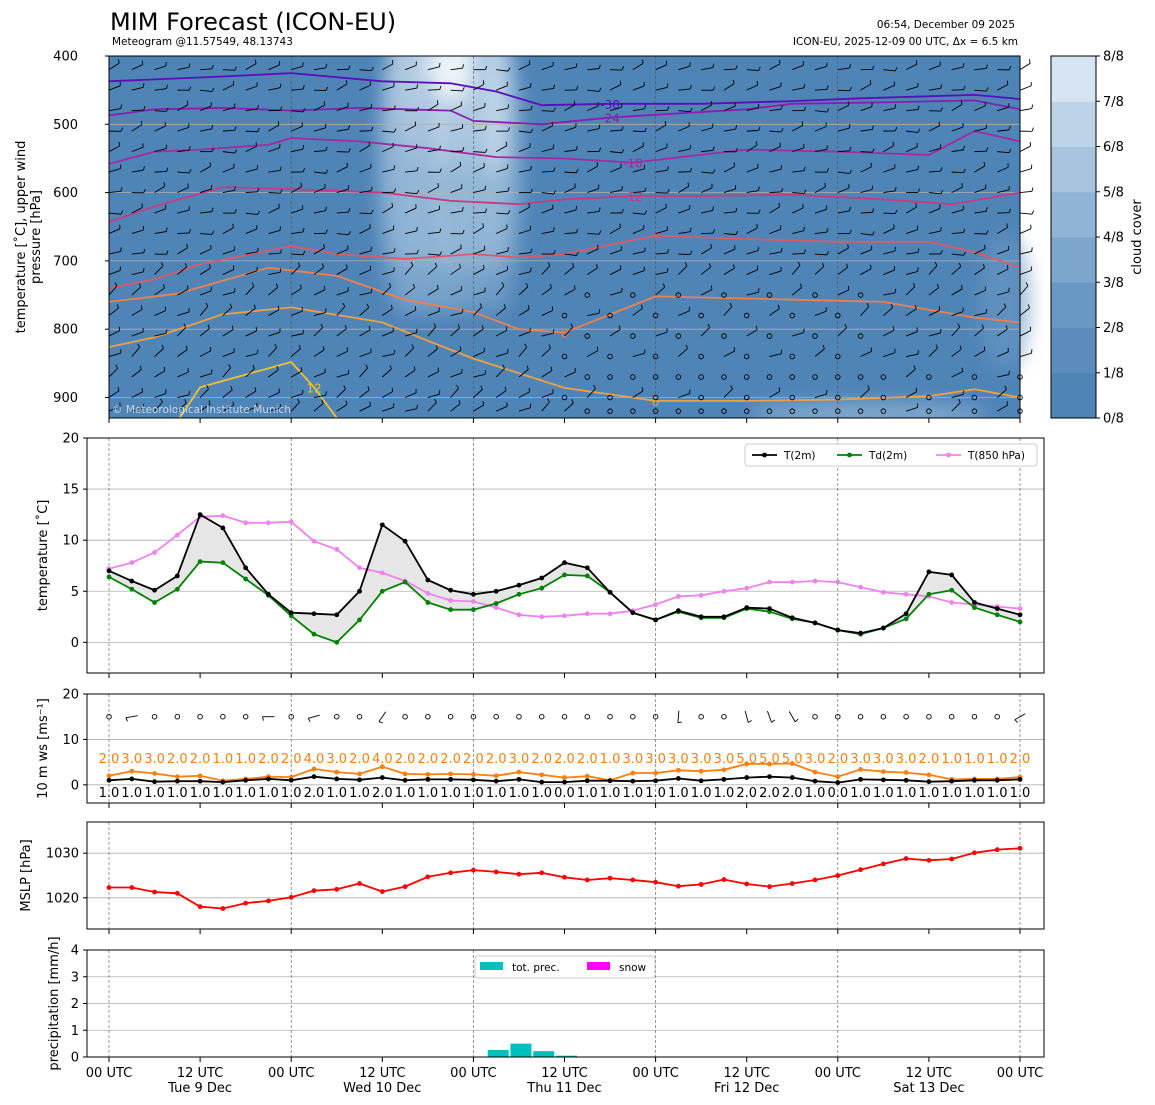 The width and height of the screenshot is (1155, 1105). I want to click on y-tick-label: 5, so click(75, 592).